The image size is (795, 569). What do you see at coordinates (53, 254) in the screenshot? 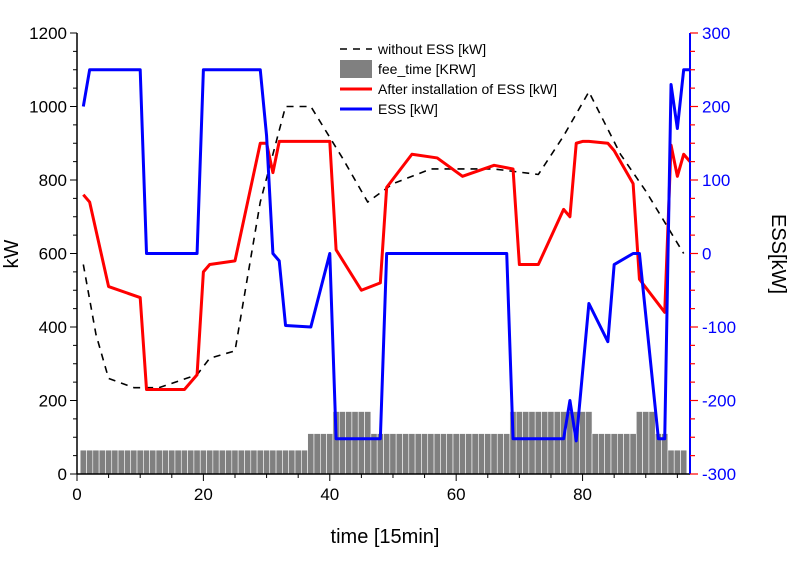
I see `y-tick-label: 600` at bounding box center [53, 254].